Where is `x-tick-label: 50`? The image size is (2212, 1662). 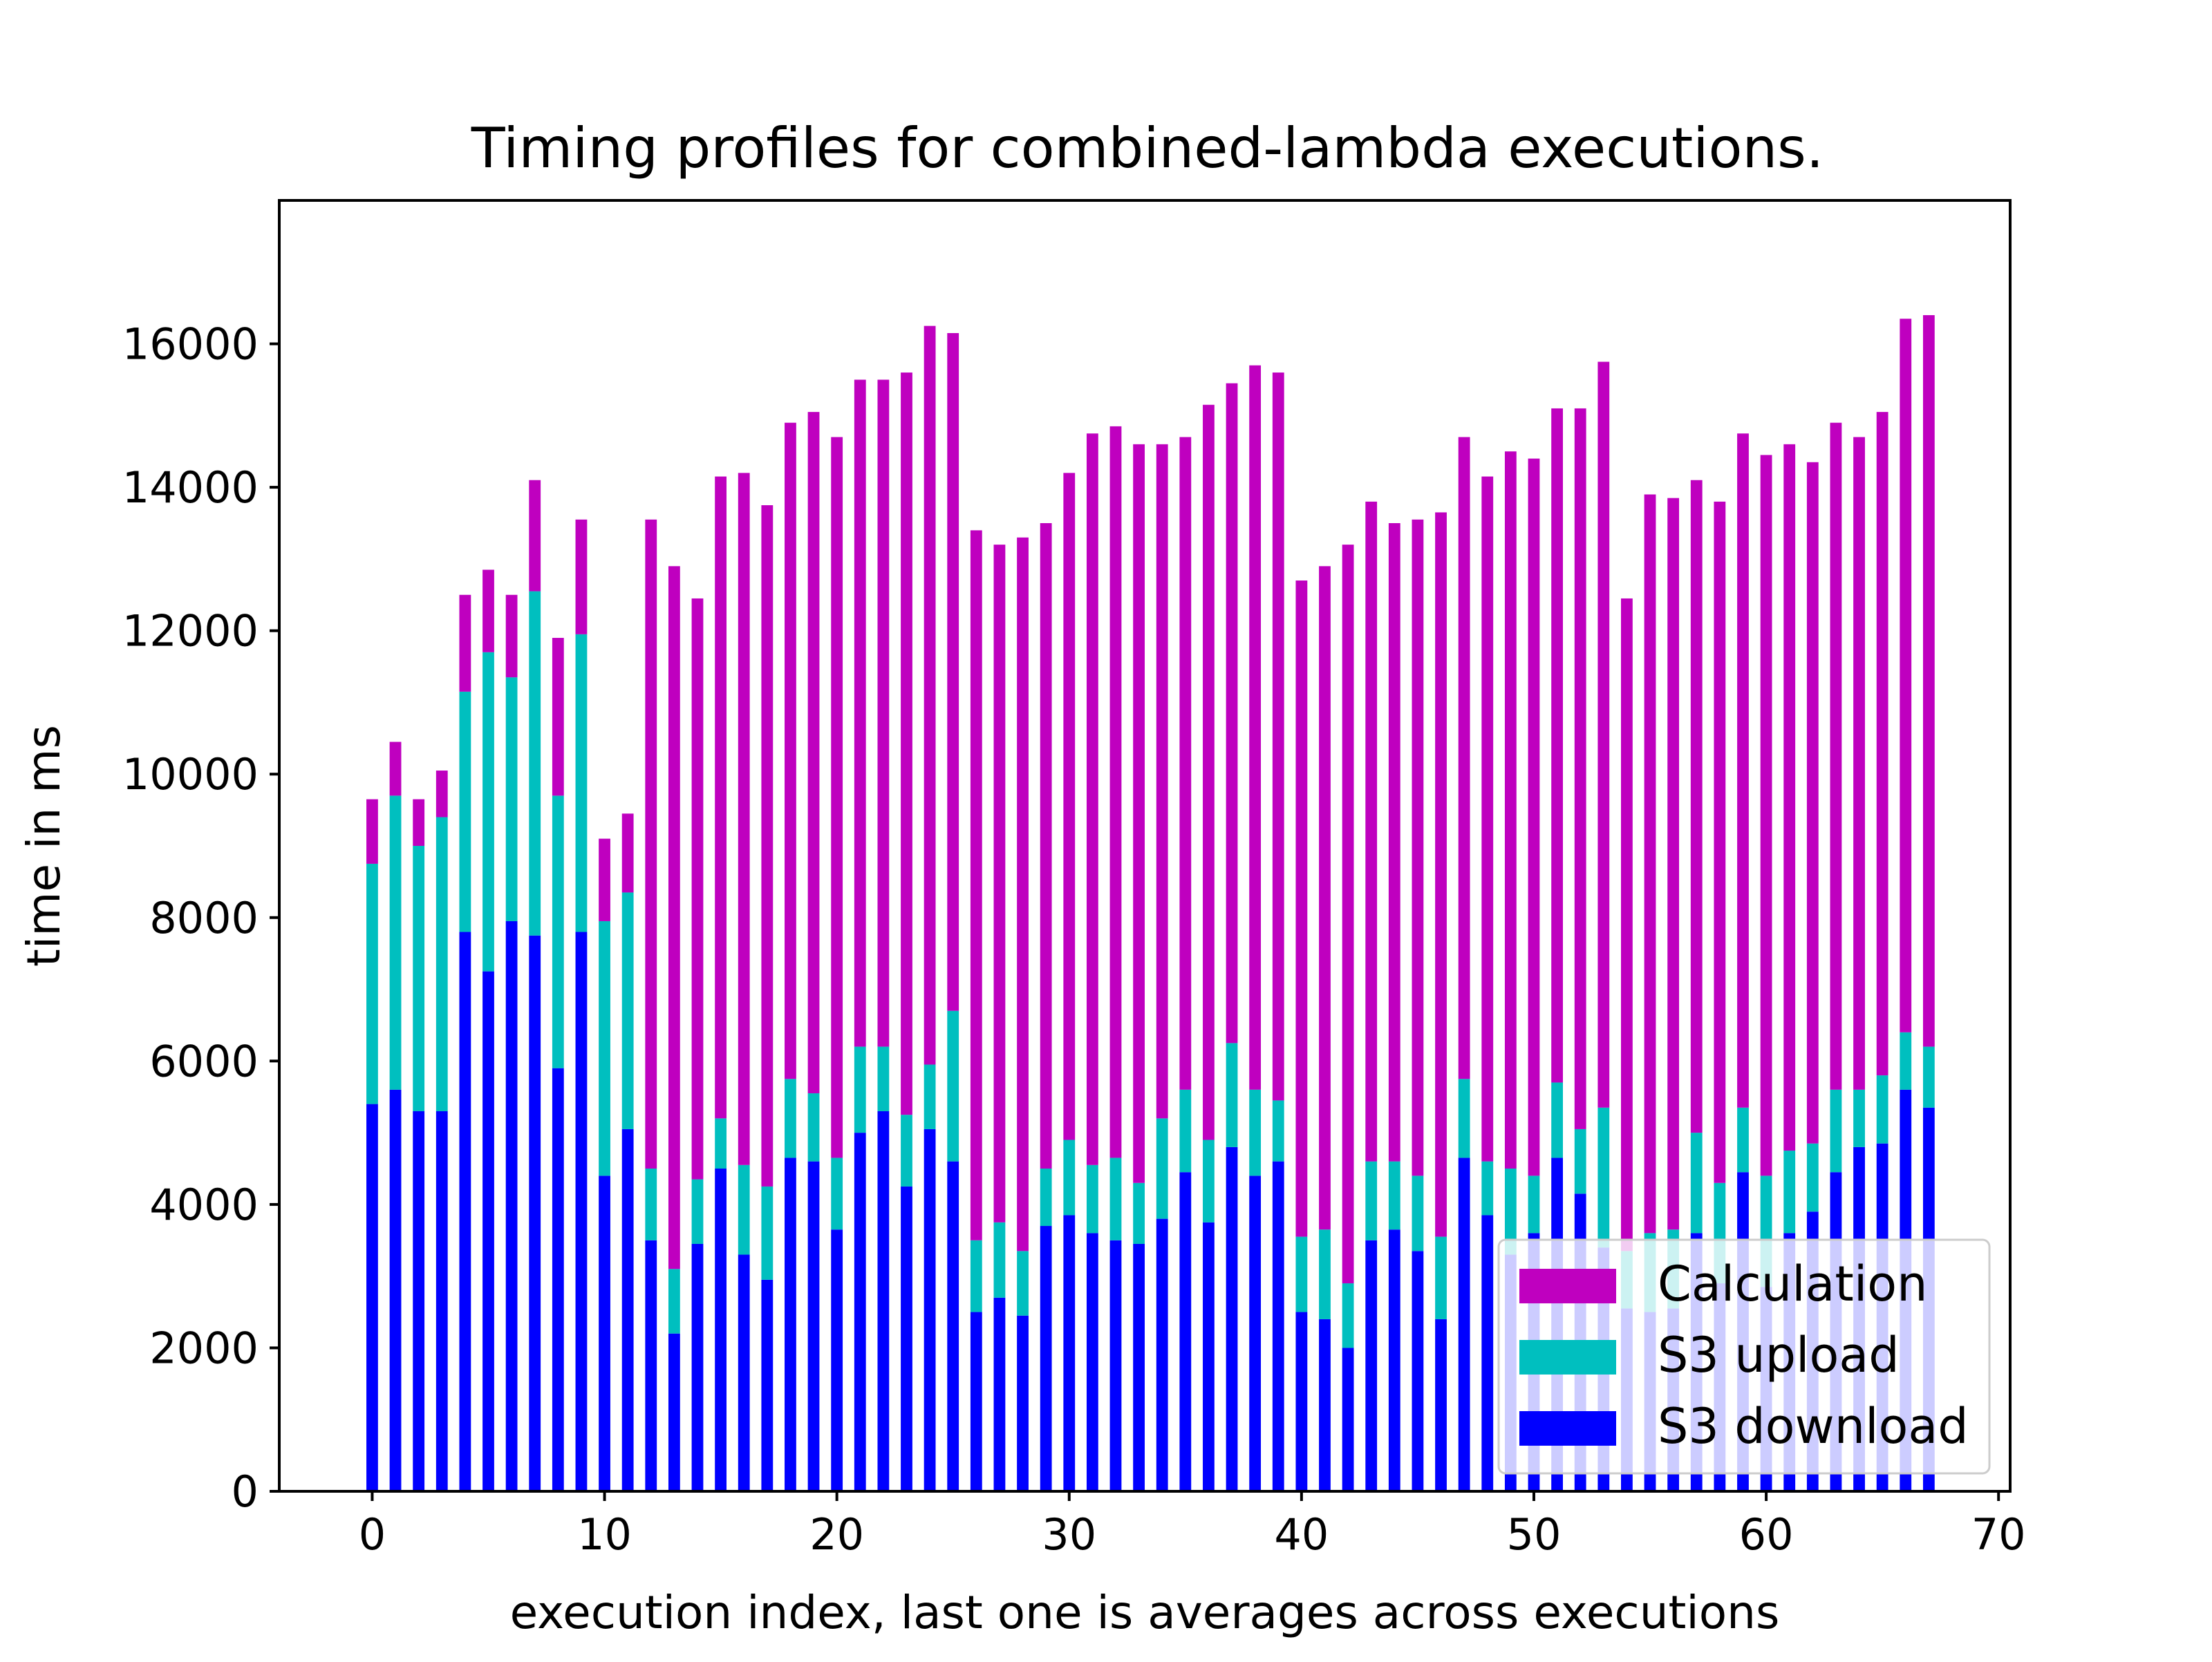
x-tick-label: 50 is located at coordinates (1535, 1534).